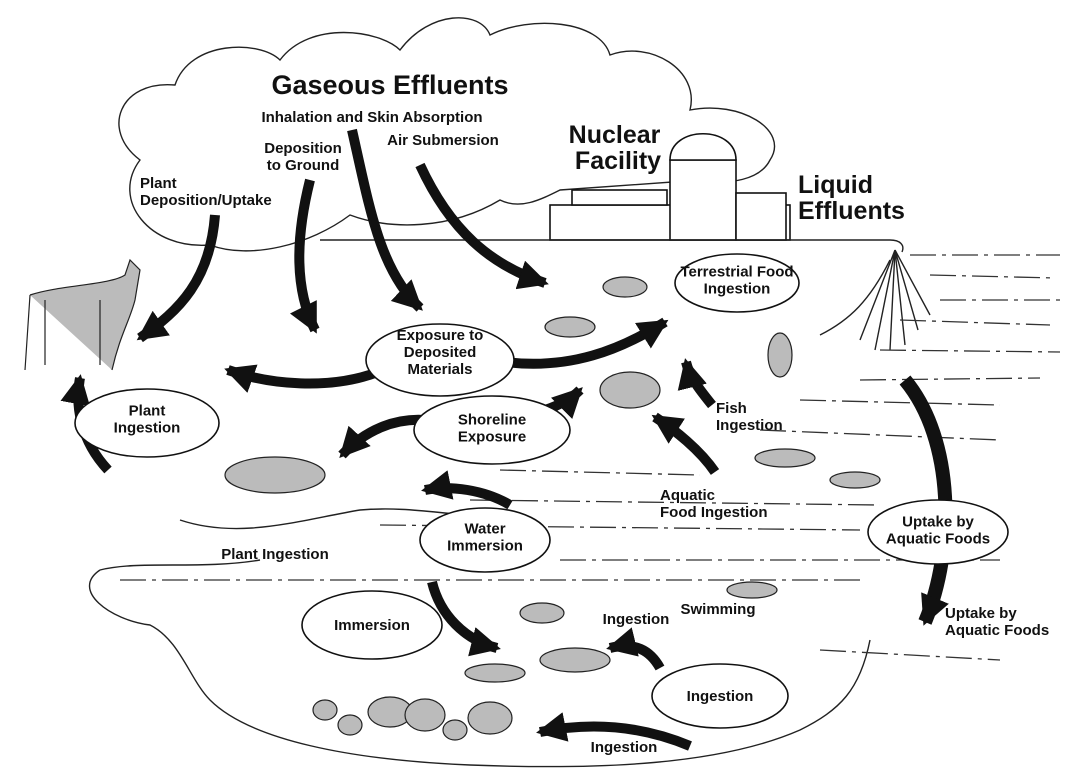  I want to click on label: Inhalation and Skin Absorption, so click(371, 117).